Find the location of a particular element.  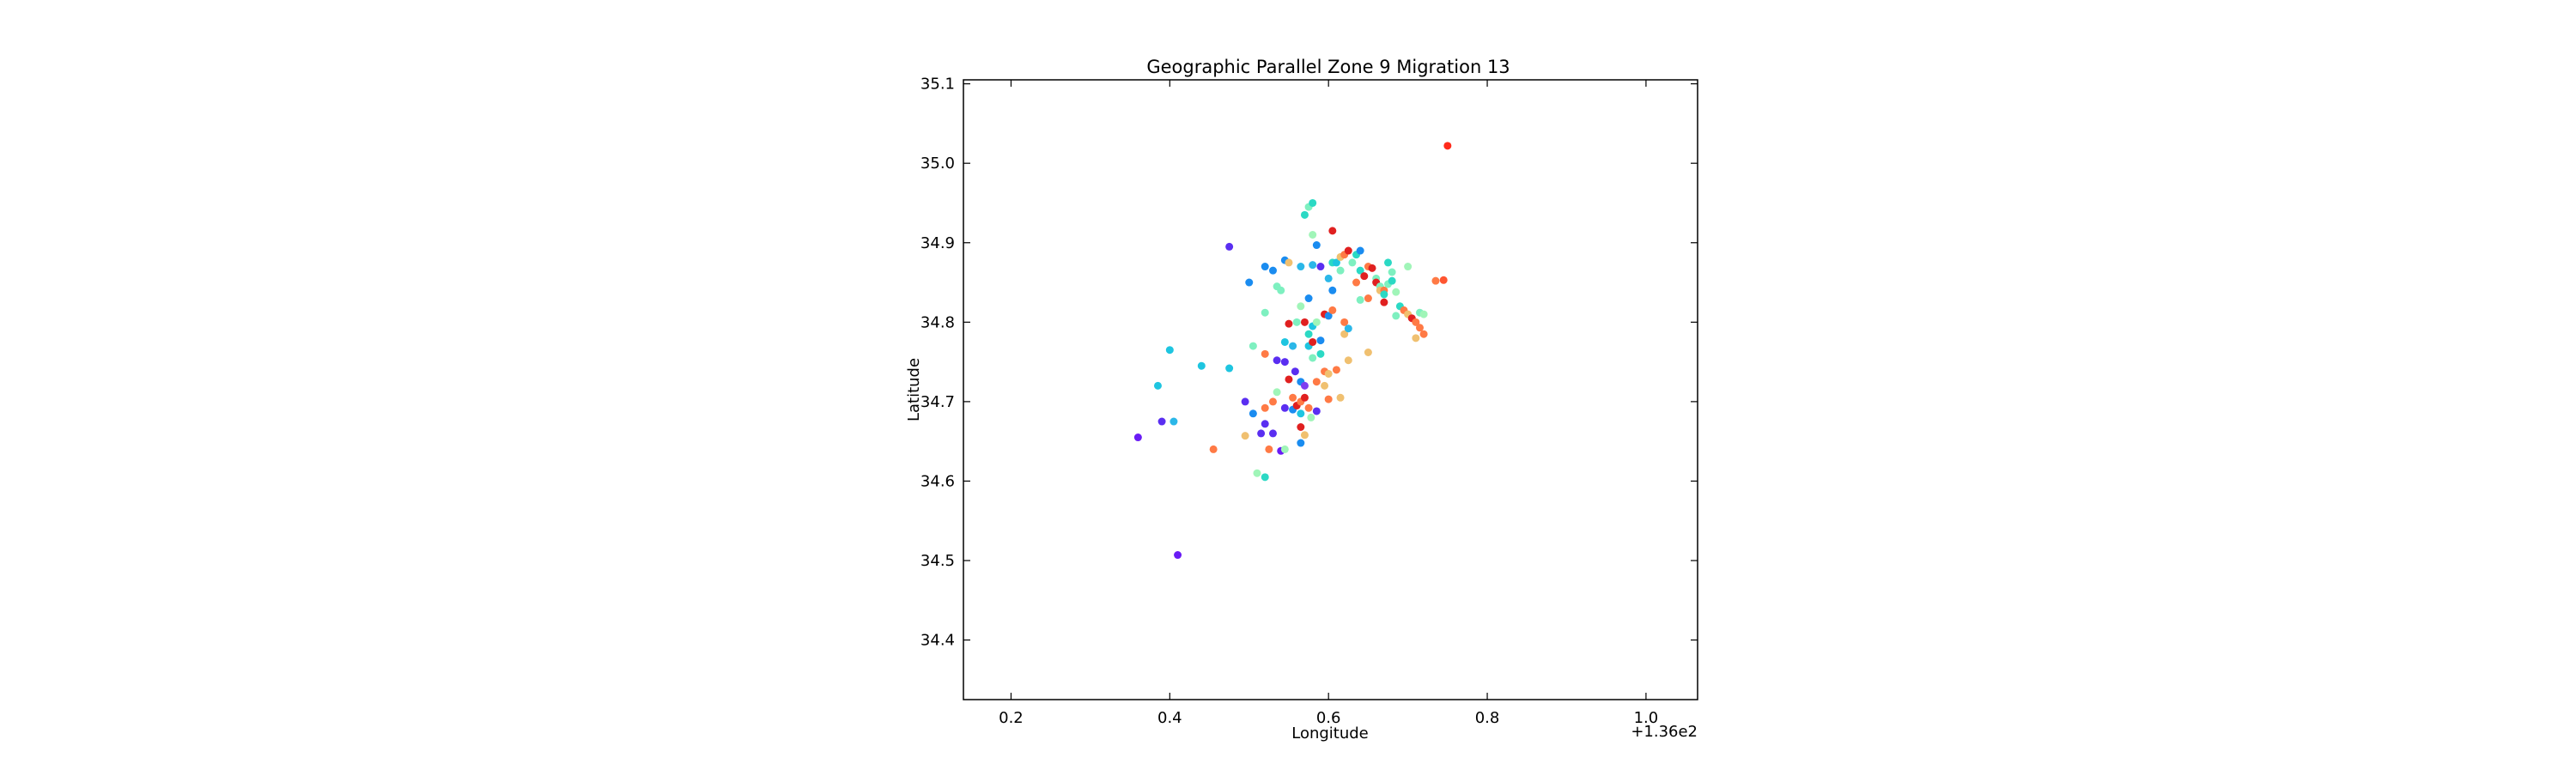

y-tick-label: 34.6 is located at coordinates (937, 481).